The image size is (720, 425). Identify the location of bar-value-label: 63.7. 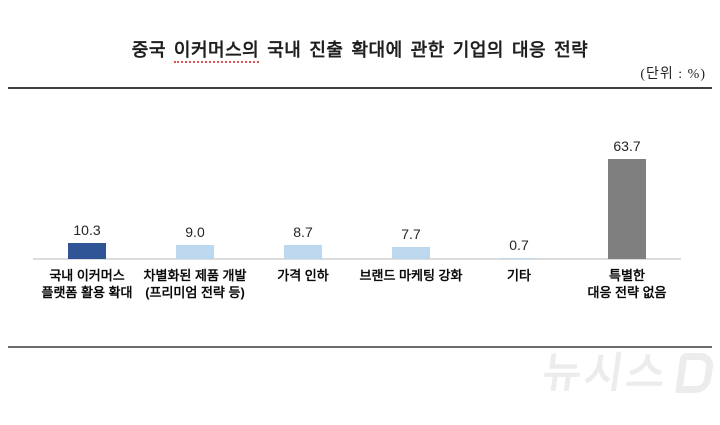
(627, 145).